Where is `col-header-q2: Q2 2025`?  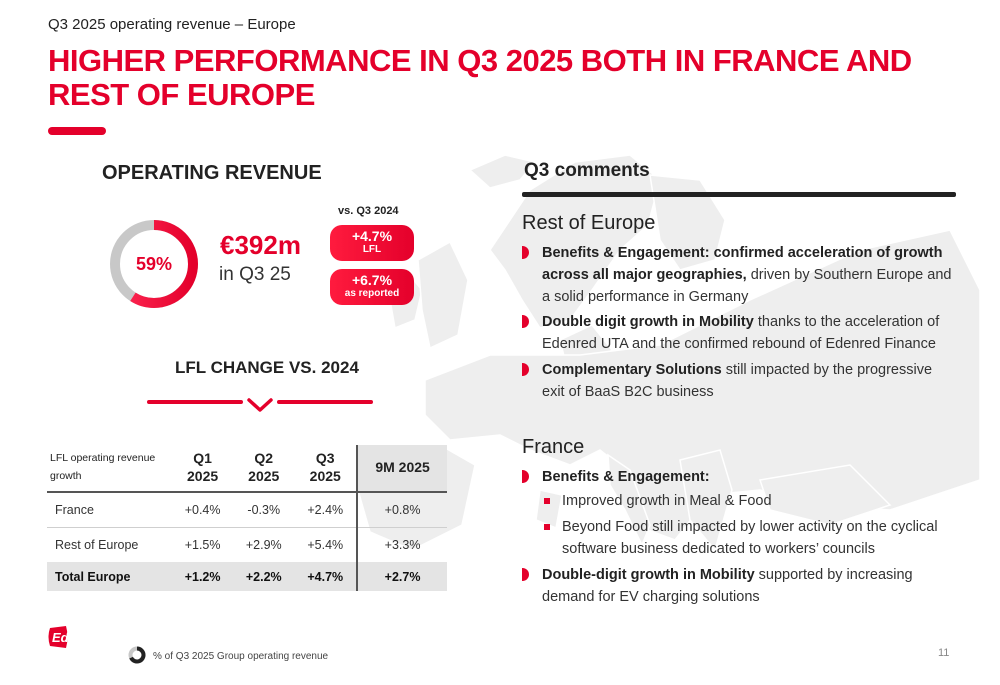 col-header-q2: Q2 2025 is located at coordinates (264, 469).